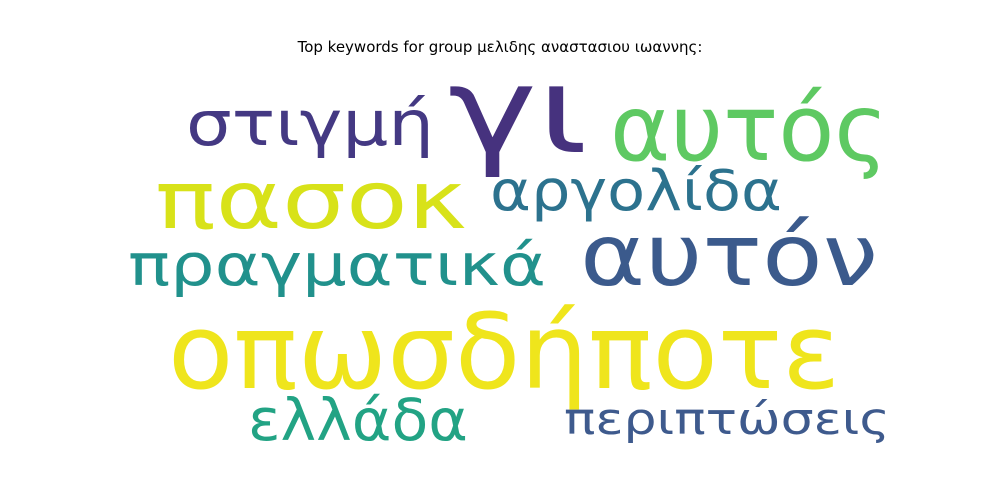 This screenshot has height=500, width=1000. What do you see at coordinates (358, 420) in the screenshot?
I see `word-9: ελλάδα` at bounding box center [358, 420].